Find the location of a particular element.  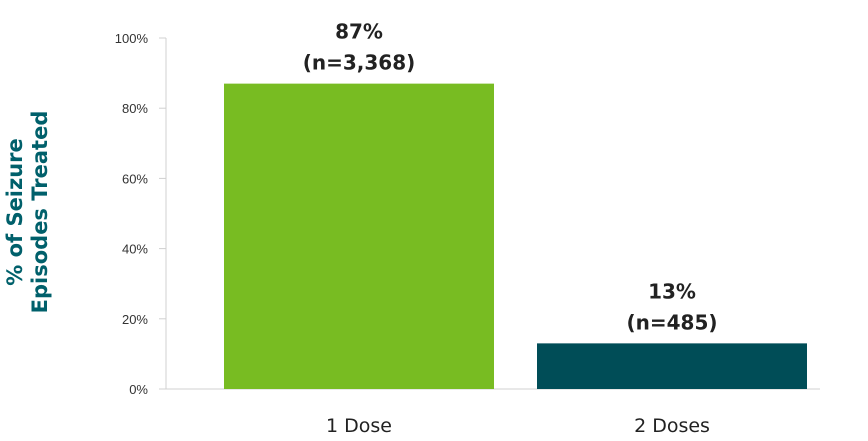

y-tick-label: 60% is located at coordinates (135, 178).